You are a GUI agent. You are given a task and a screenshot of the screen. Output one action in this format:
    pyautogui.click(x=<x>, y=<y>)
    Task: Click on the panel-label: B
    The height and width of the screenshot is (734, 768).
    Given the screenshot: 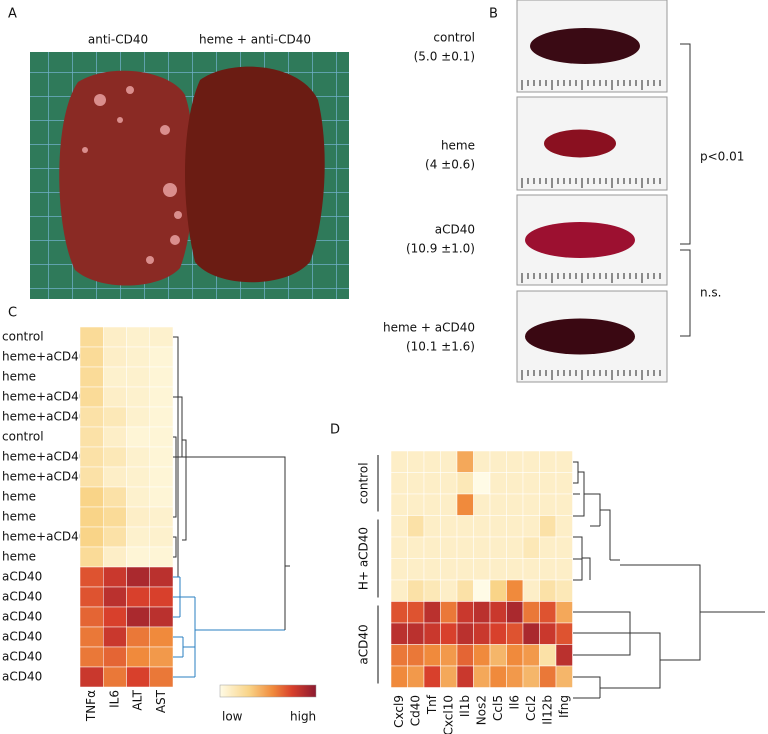 What is the action you would take?
    pyautogui.click(x=493, y=14)
    